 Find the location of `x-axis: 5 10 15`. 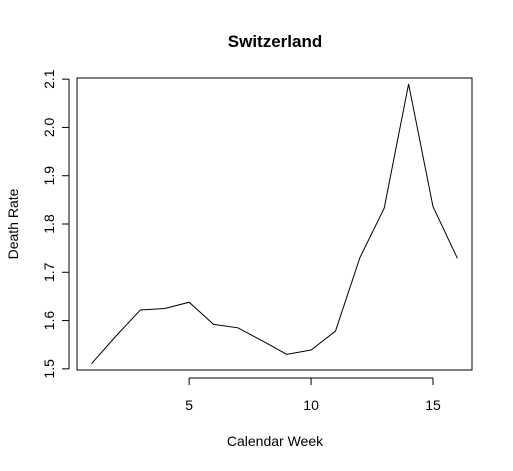

x-axis: 5 10 15 is located at coordinates (313, 395).